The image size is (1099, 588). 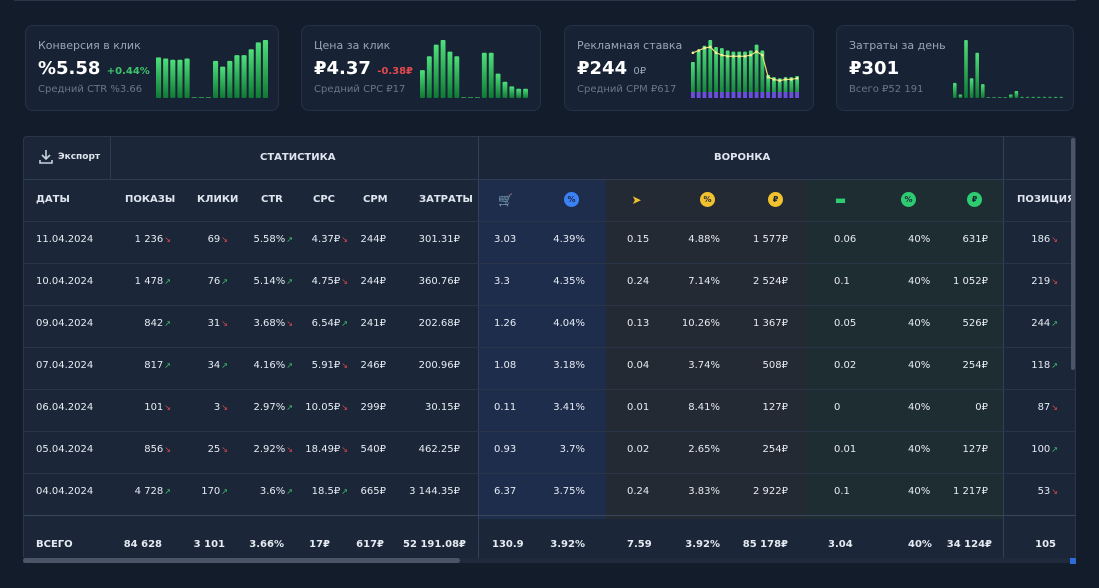 What do you see at coordinates (434, 544) in the screenshot?
I see `total-spend: 52 191.08₽` at bounding box center [434, 544].